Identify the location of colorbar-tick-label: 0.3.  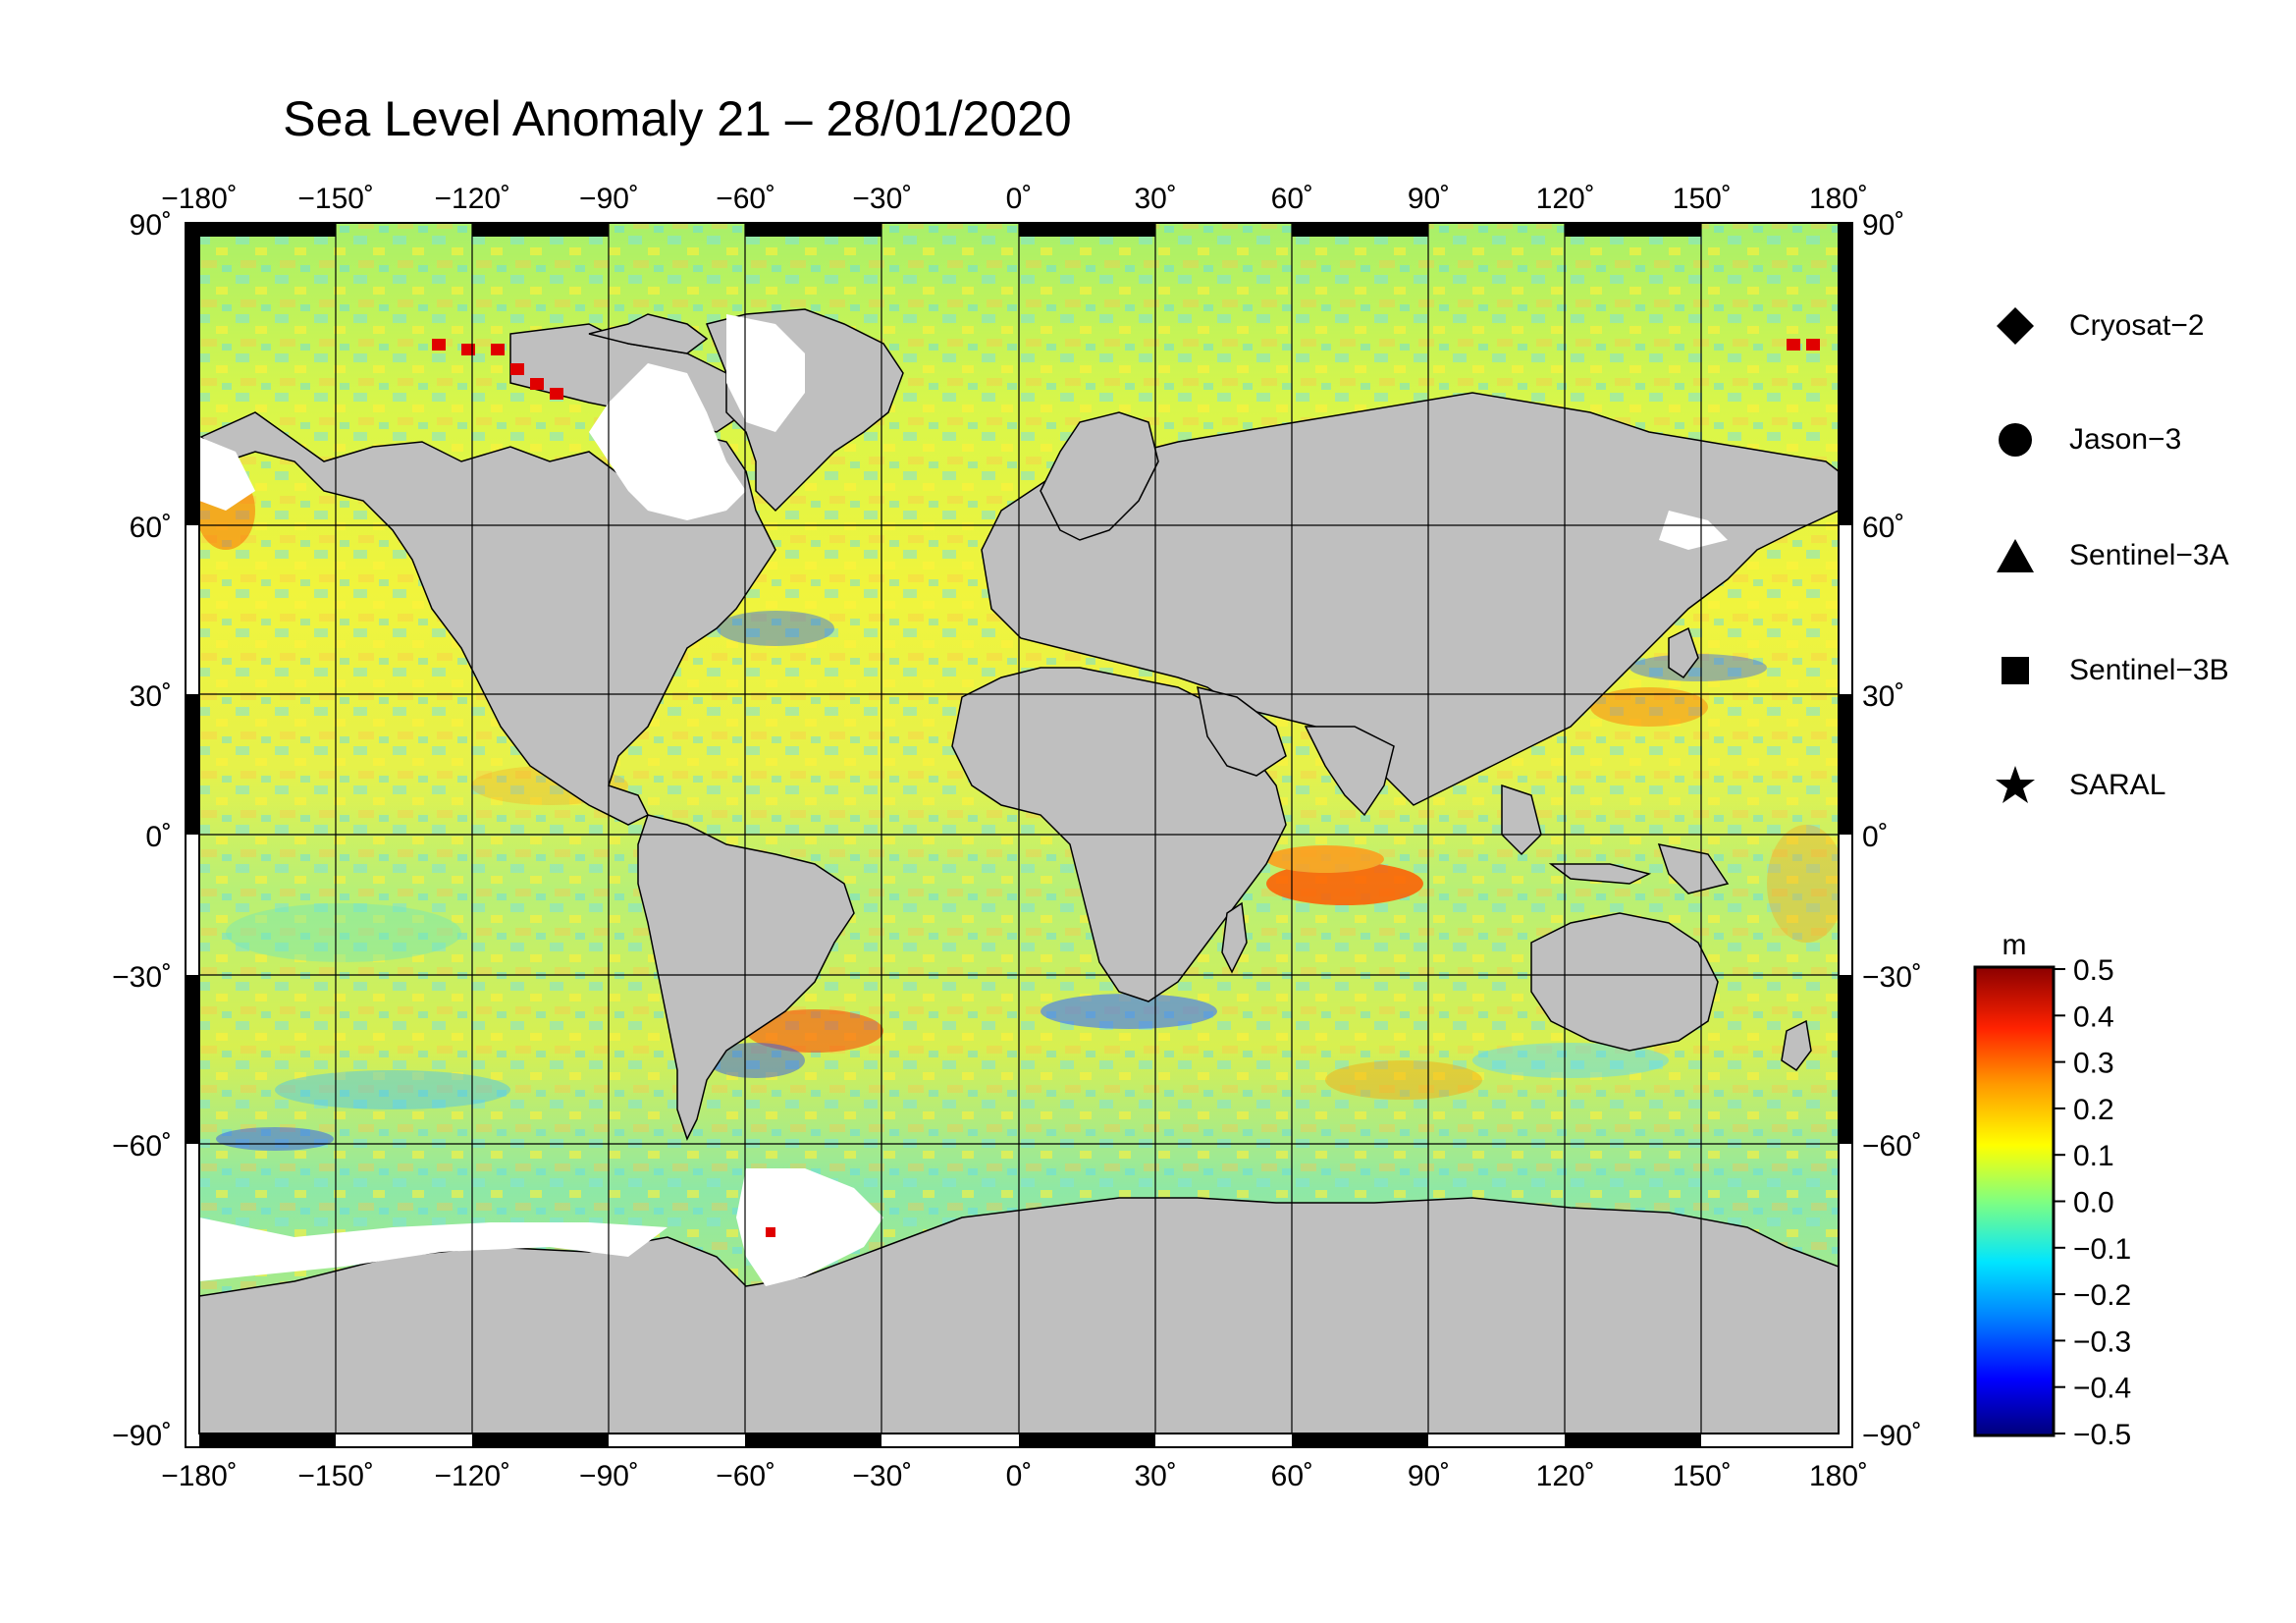
(2093, 1064).